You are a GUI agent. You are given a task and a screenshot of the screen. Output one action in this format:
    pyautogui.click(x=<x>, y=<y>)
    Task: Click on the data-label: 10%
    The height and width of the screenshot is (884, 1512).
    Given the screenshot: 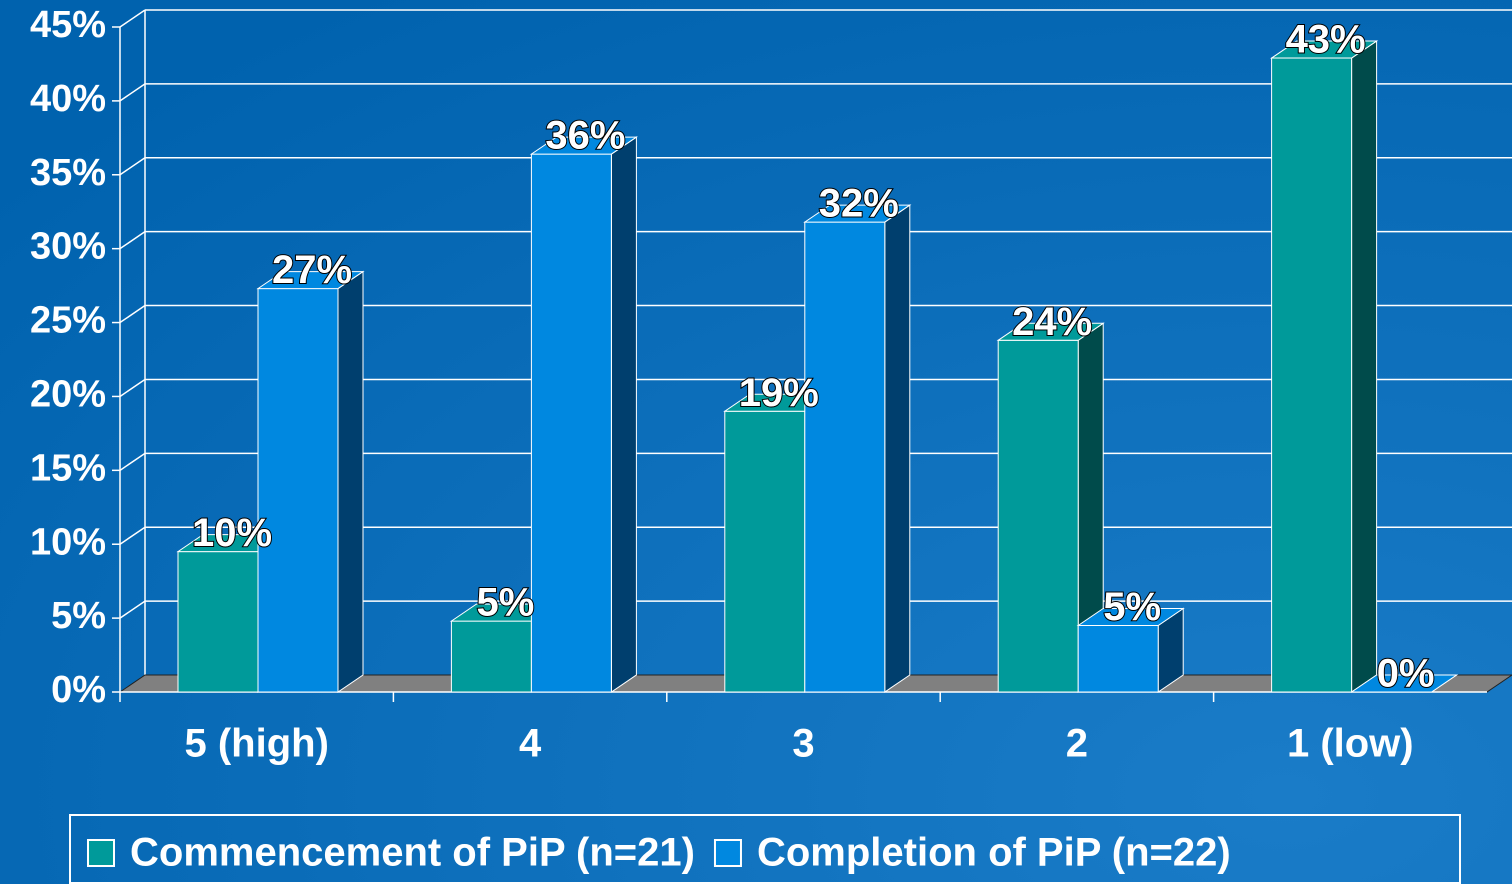 What is the action you would take?
    pyautogui.click(x=232, y=533)
    